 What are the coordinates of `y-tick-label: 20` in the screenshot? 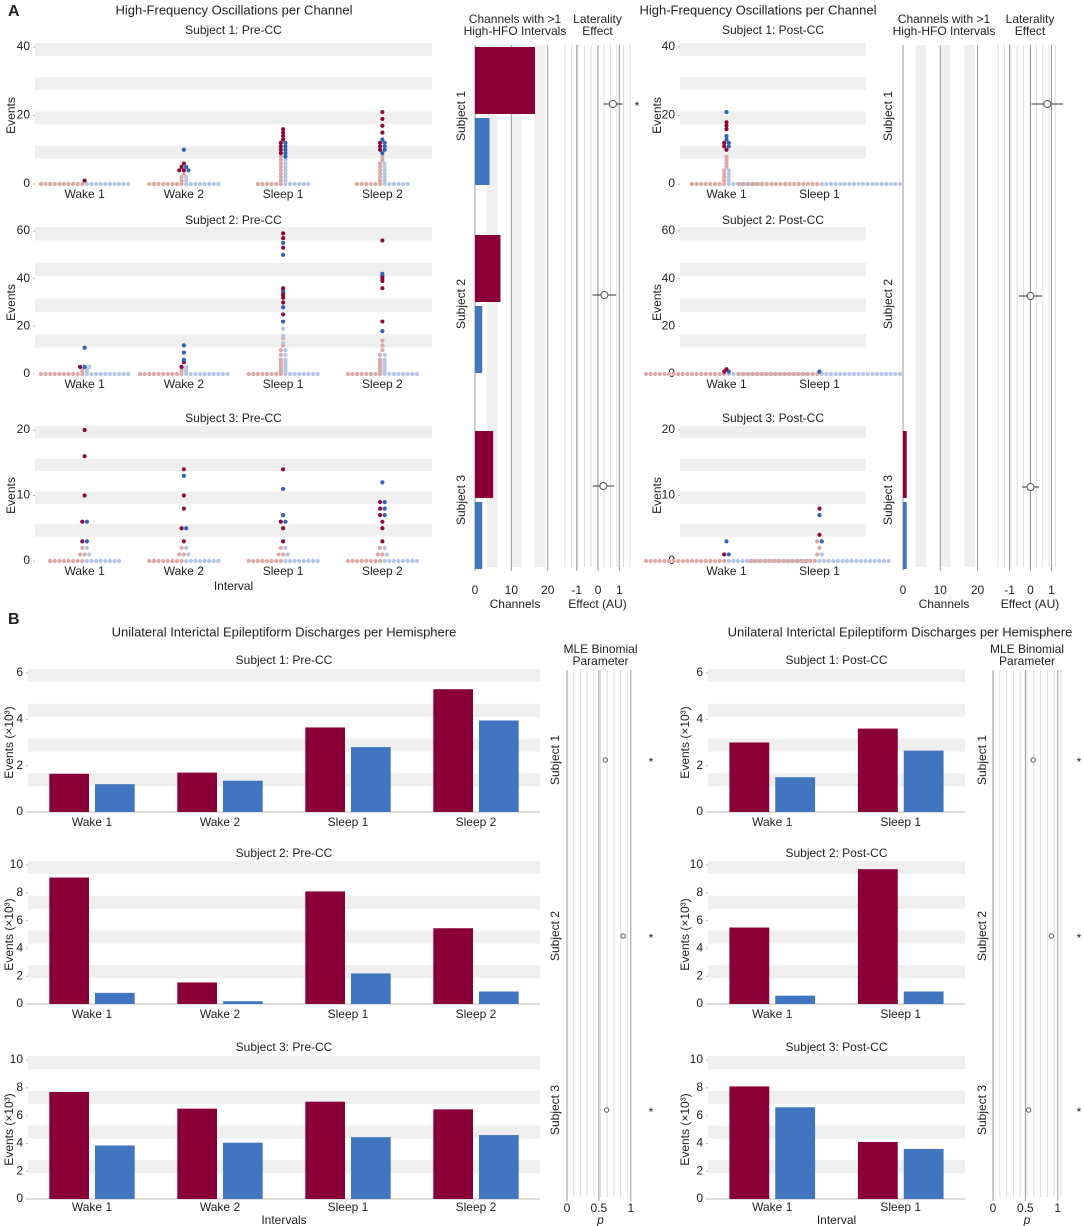 It's located at (24, 429).